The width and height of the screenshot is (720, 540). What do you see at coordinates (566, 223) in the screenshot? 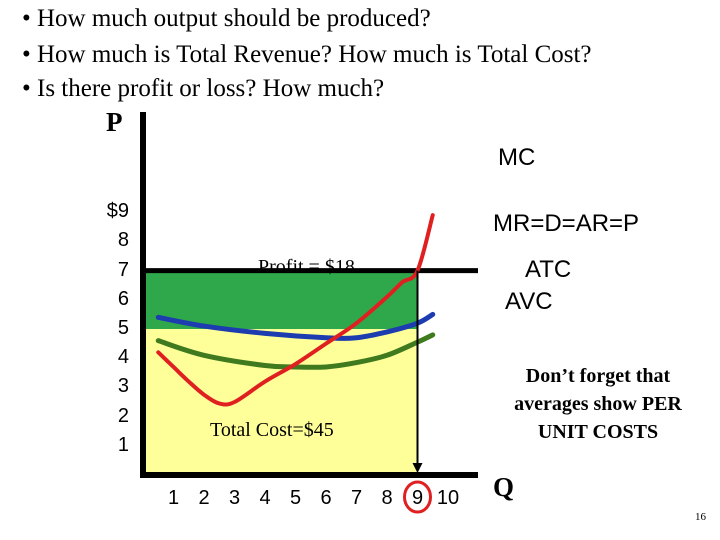
I see `mr-label: MR=D=AR=P` at bounding box center [566, 223].